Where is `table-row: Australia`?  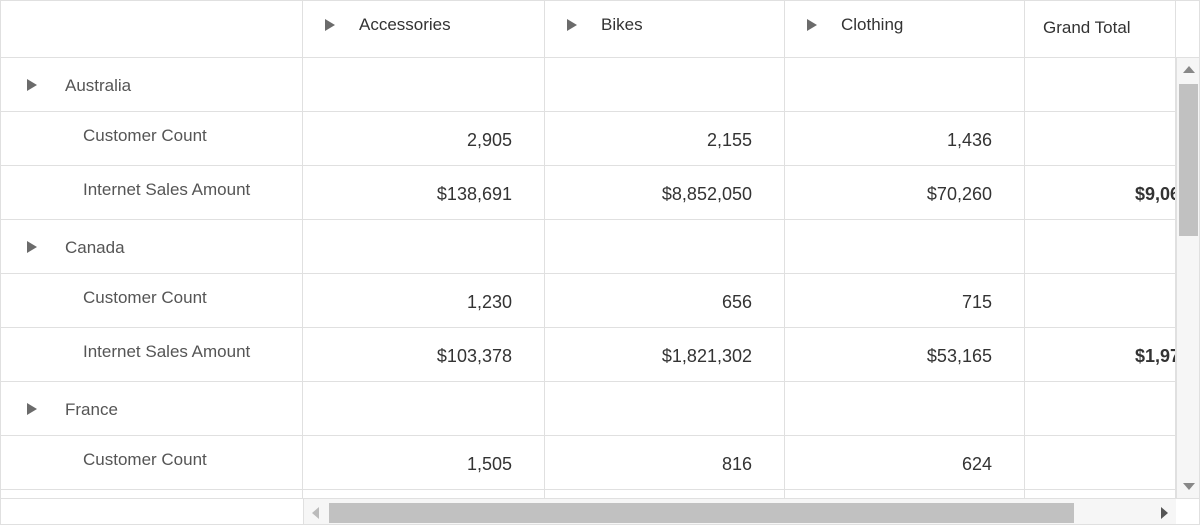
table-row: Australia is located at coordinates (588, 85).